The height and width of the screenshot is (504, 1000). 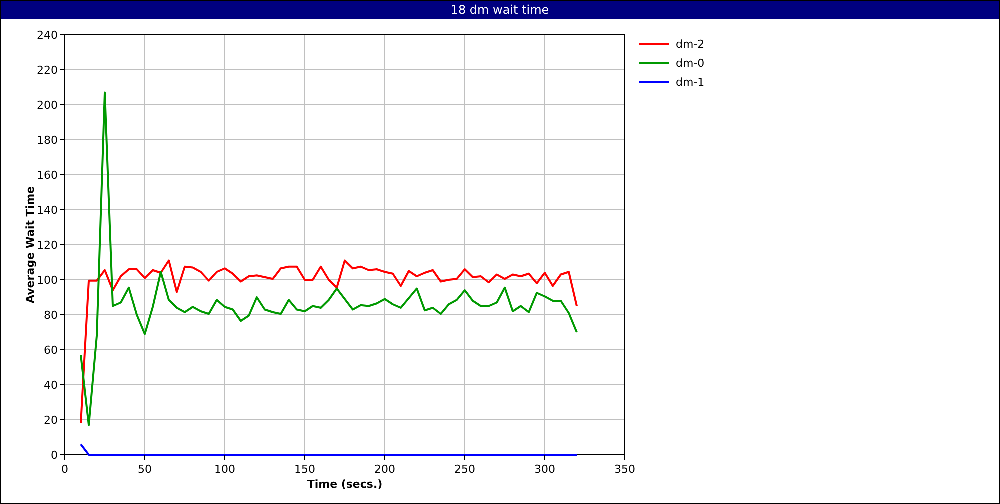 I want to click on x-tick-label: 200, so click(x=385, y=469).